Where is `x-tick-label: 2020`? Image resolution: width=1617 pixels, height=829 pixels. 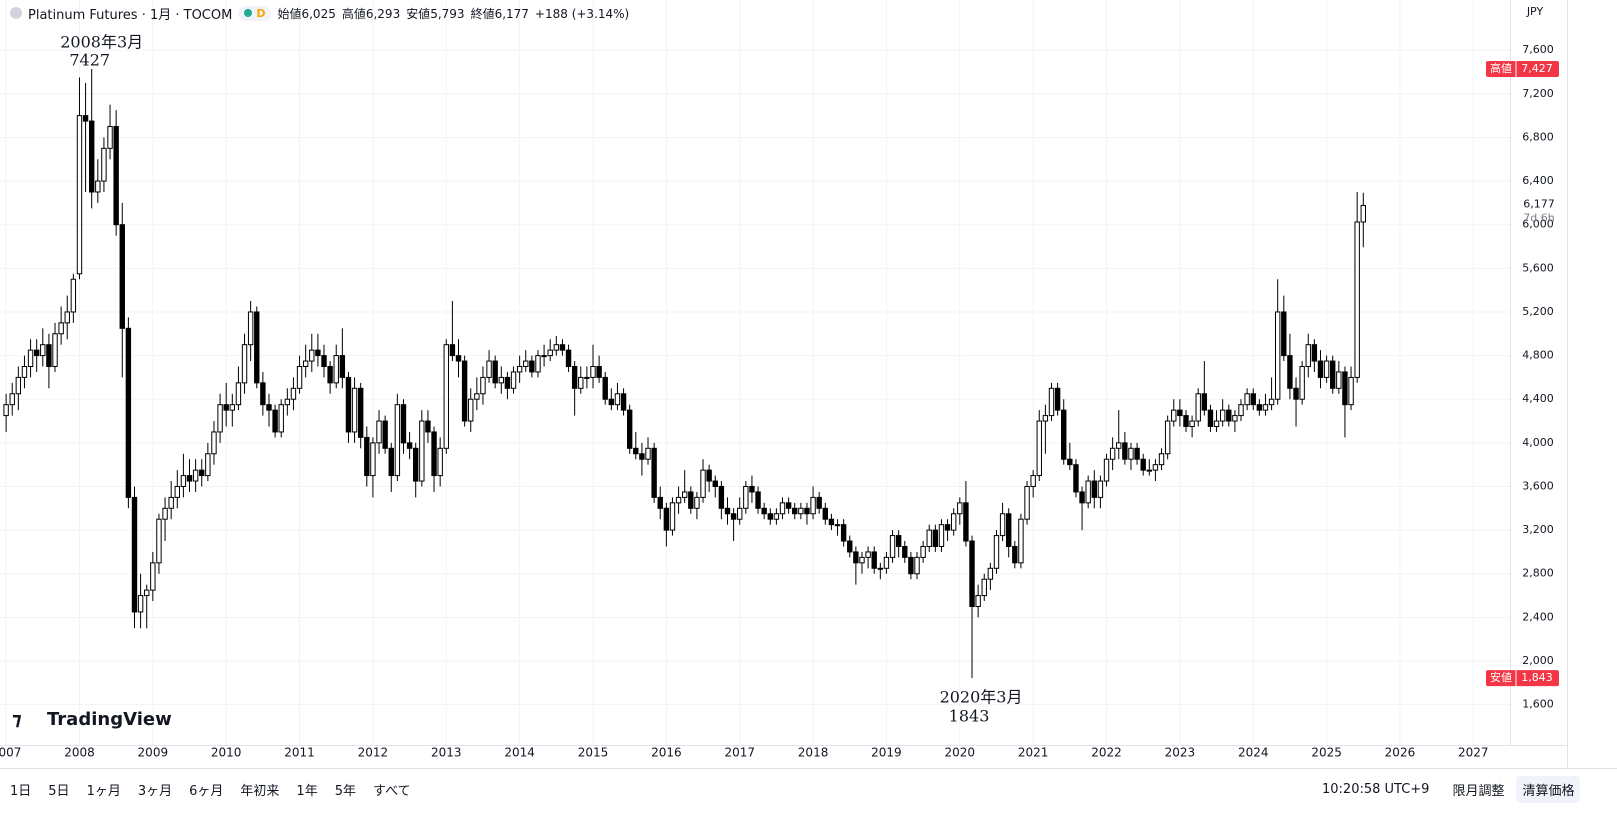
x-tick-label: 2020 is located at coordinates (960, 753).